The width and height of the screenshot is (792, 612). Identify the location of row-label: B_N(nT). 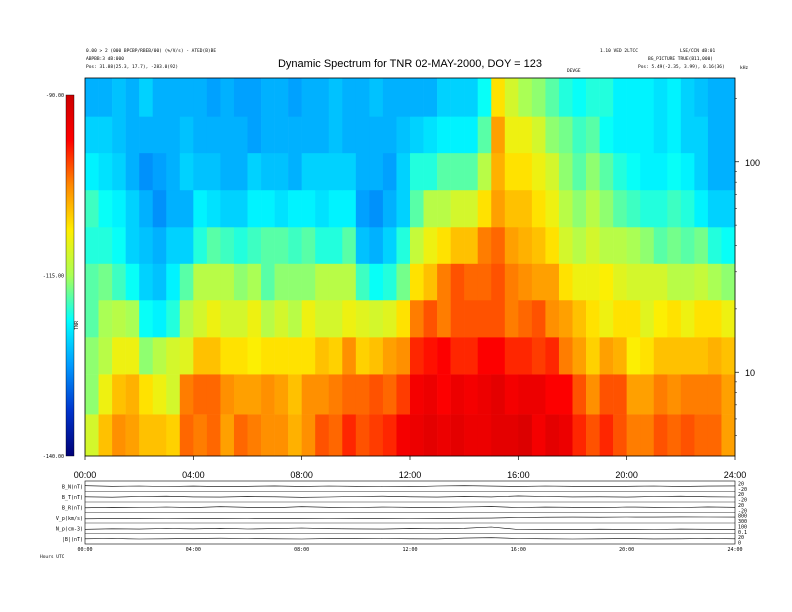
(72, 487).